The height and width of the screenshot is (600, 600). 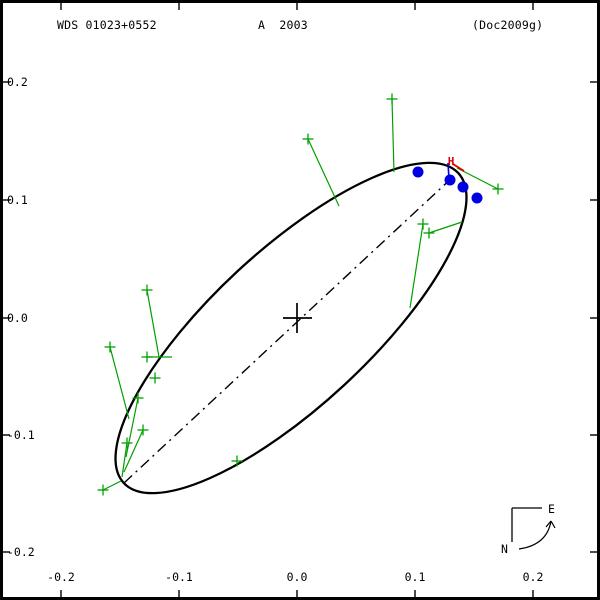 I want to click on y-tick-label: 0.1, so click(x=17, y=200).